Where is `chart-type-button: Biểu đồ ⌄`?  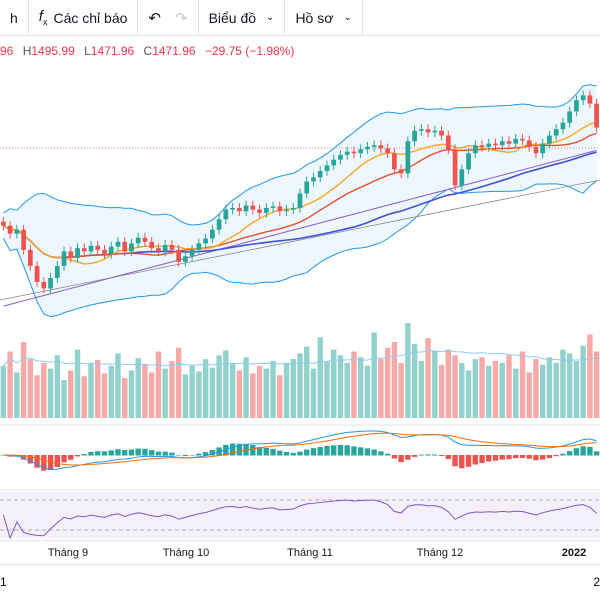
chart-type-button: Biểu đồ ⌄ is located at coordinates (242, 17).